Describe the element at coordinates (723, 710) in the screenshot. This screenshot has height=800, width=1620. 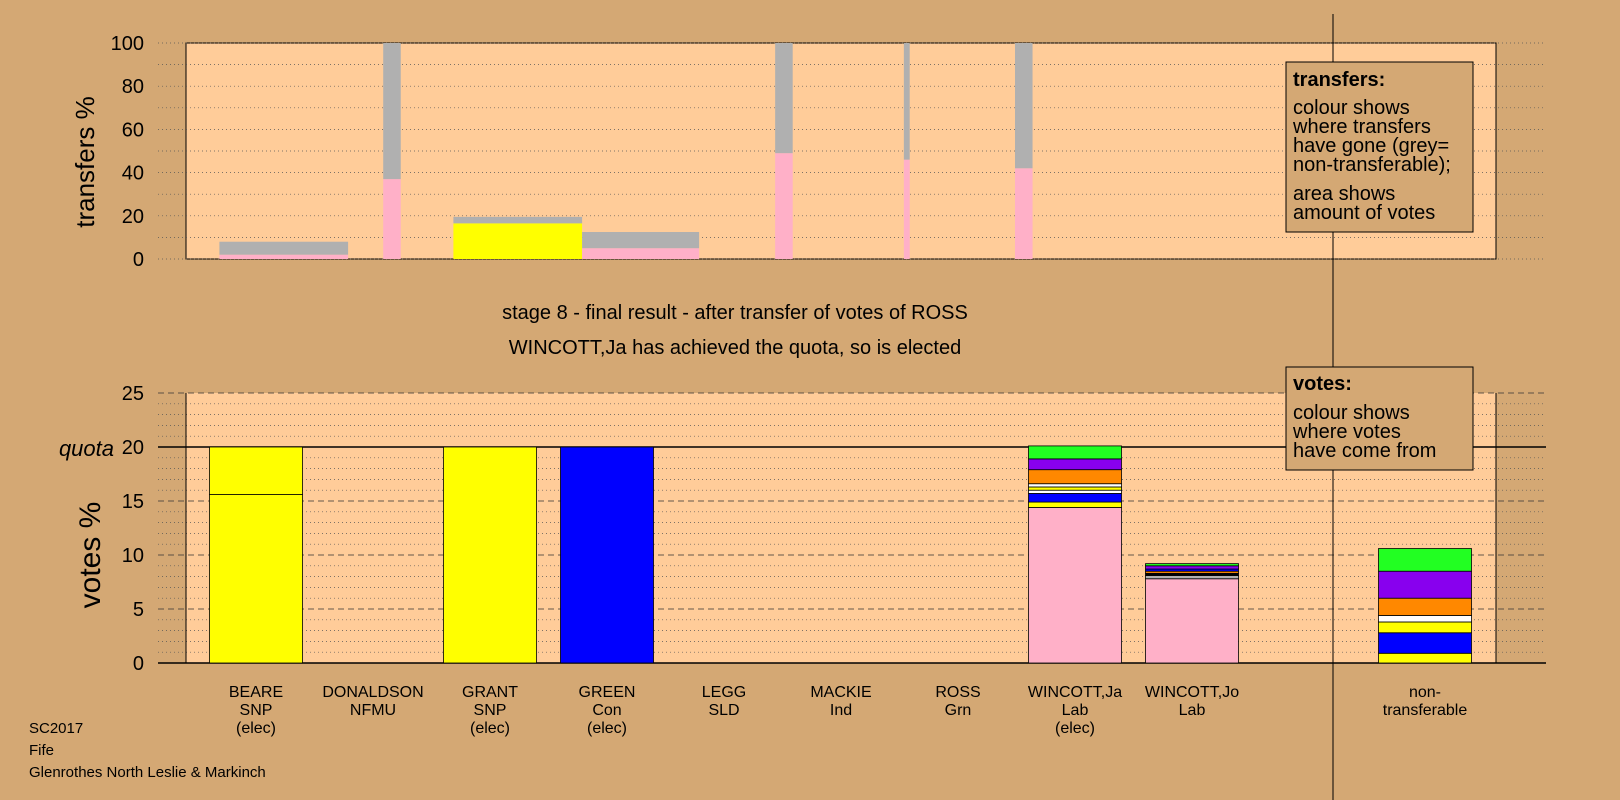
I see `candidate-label: SLD` at that location.